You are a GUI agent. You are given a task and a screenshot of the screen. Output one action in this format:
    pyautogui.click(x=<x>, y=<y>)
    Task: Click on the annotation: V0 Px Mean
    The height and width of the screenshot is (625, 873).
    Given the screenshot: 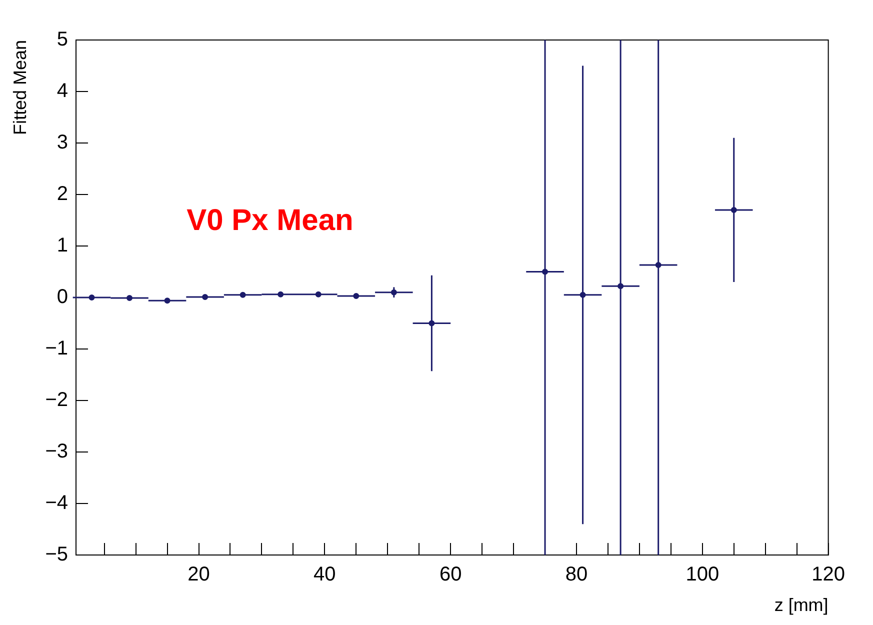 What is the action you would take?
    pyautogui.click(x=270, y=221)
    